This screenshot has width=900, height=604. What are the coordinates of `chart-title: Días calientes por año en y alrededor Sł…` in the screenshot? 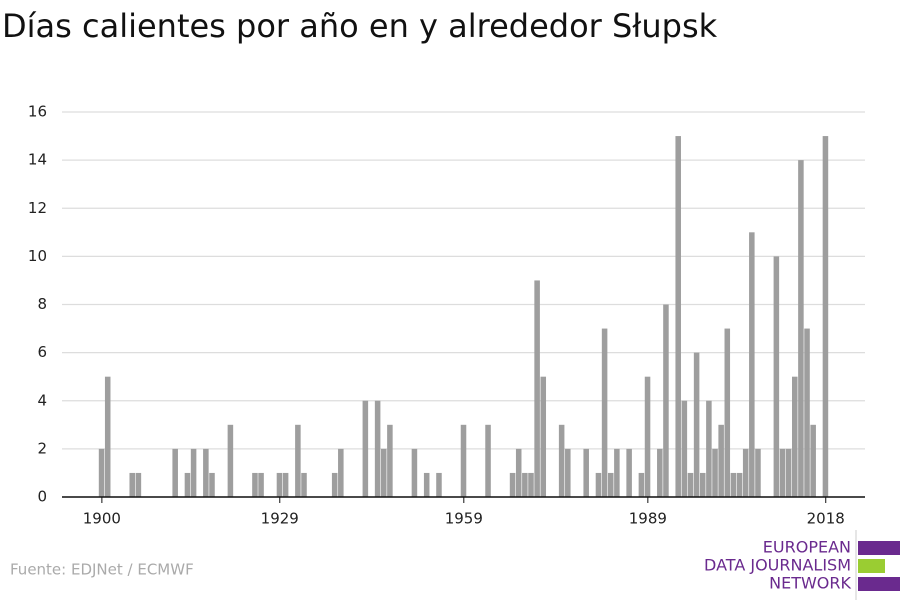 It's located at (360, 26).